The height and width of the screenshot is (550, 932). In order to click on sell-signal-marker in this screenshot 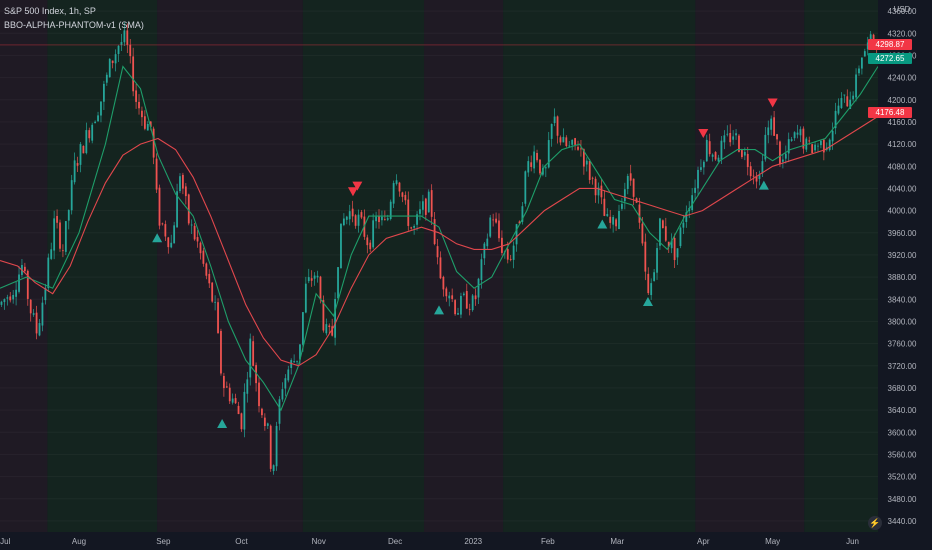, I will do `click(772, 103)`.